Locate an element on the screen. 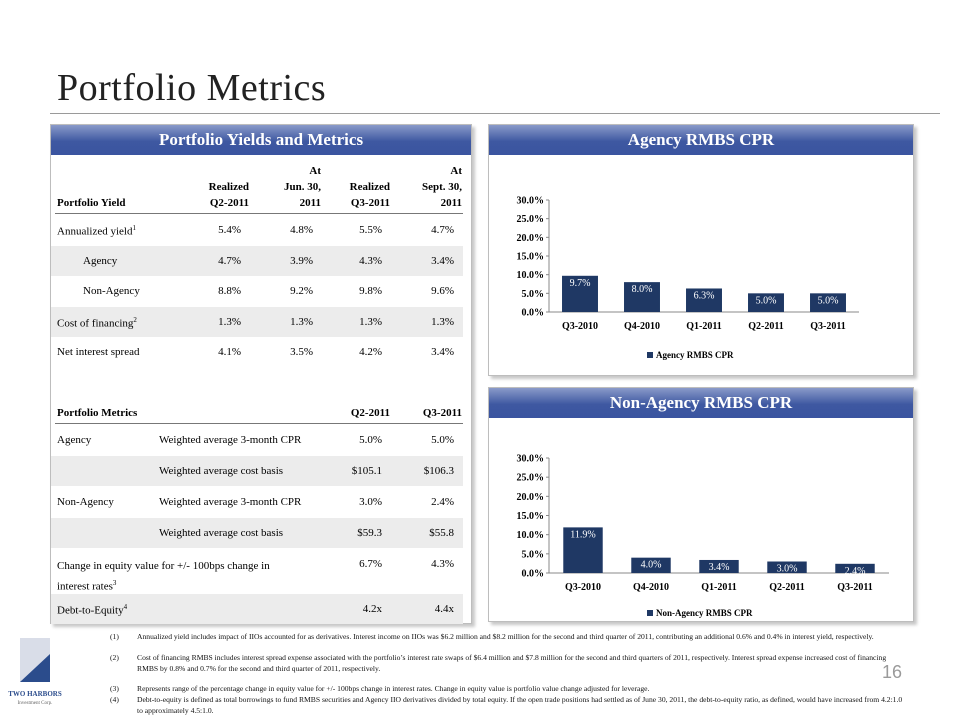 The image size is (960, 720). row-label: Debt-to-Equity4 is located at coordinates (92, 610).